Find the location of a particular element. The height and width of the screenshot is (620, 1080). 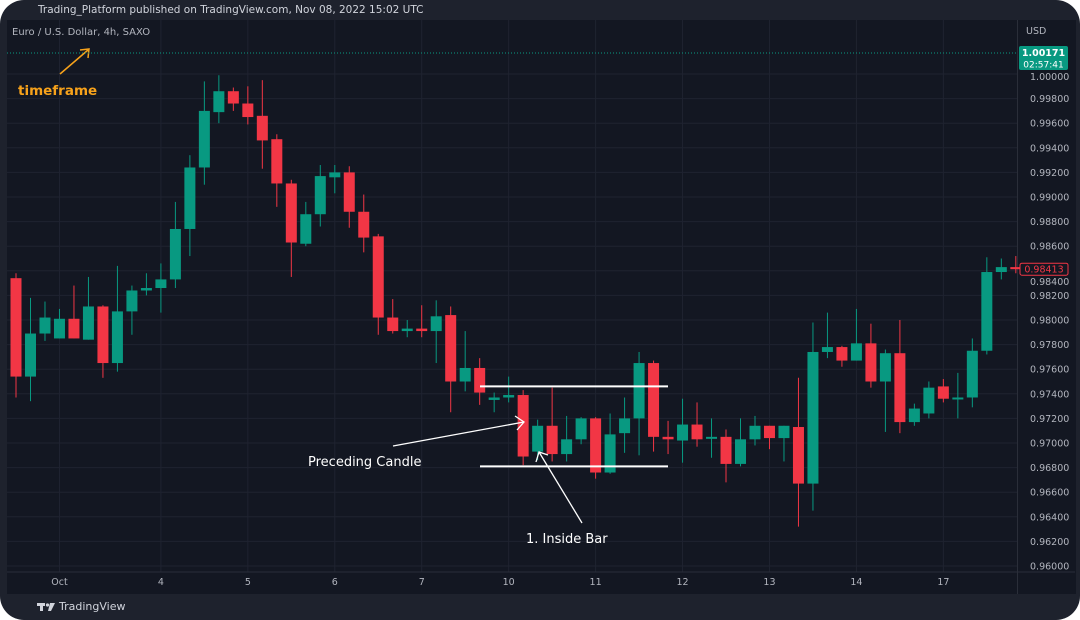

price-axis is located at coordinates (1046, 307).